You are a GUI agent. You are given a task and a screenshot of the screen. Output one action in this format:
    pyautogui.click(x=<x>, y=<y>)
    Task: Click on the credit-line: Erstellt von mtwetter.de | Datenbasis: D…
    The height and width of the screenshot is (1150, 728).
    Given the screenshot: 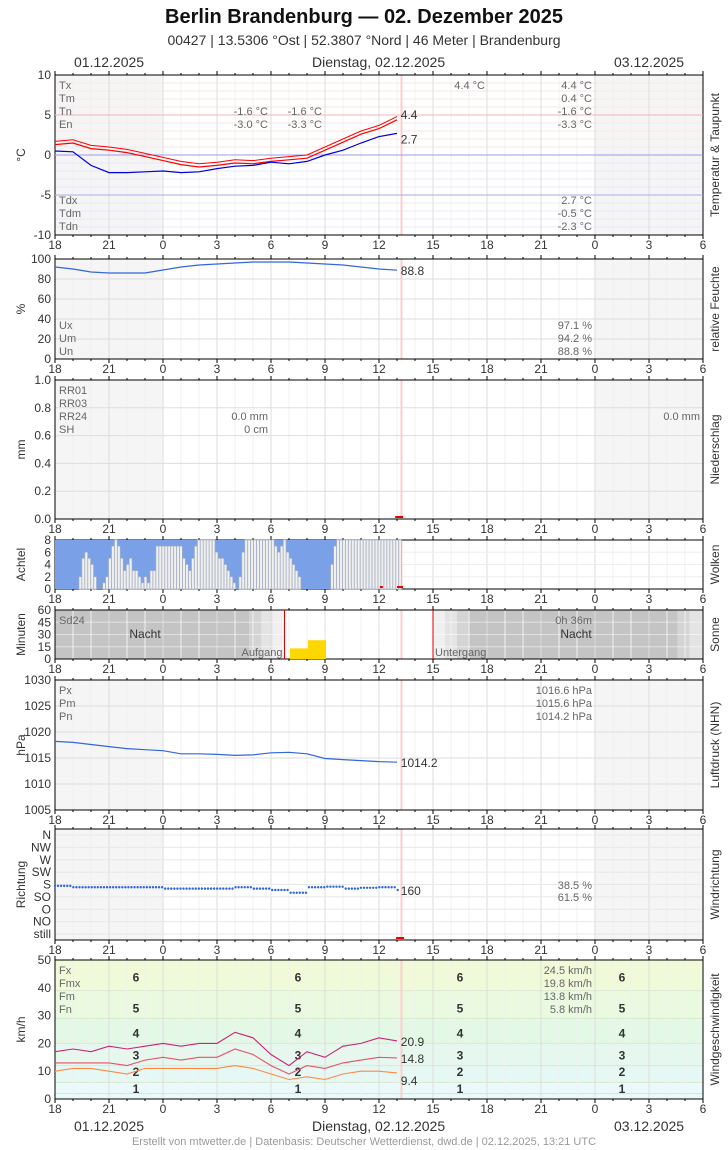 What is the action you would take?
    pyautogui.click(x=364, y=1142)
    